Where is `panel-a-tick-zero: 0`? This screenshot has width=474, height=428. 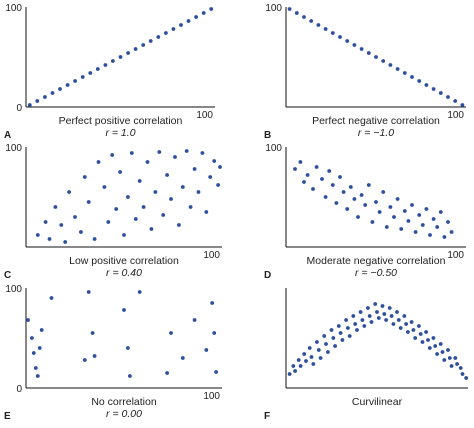
panel-a-tick-zero: 0 is located at coordinates (19, 108).